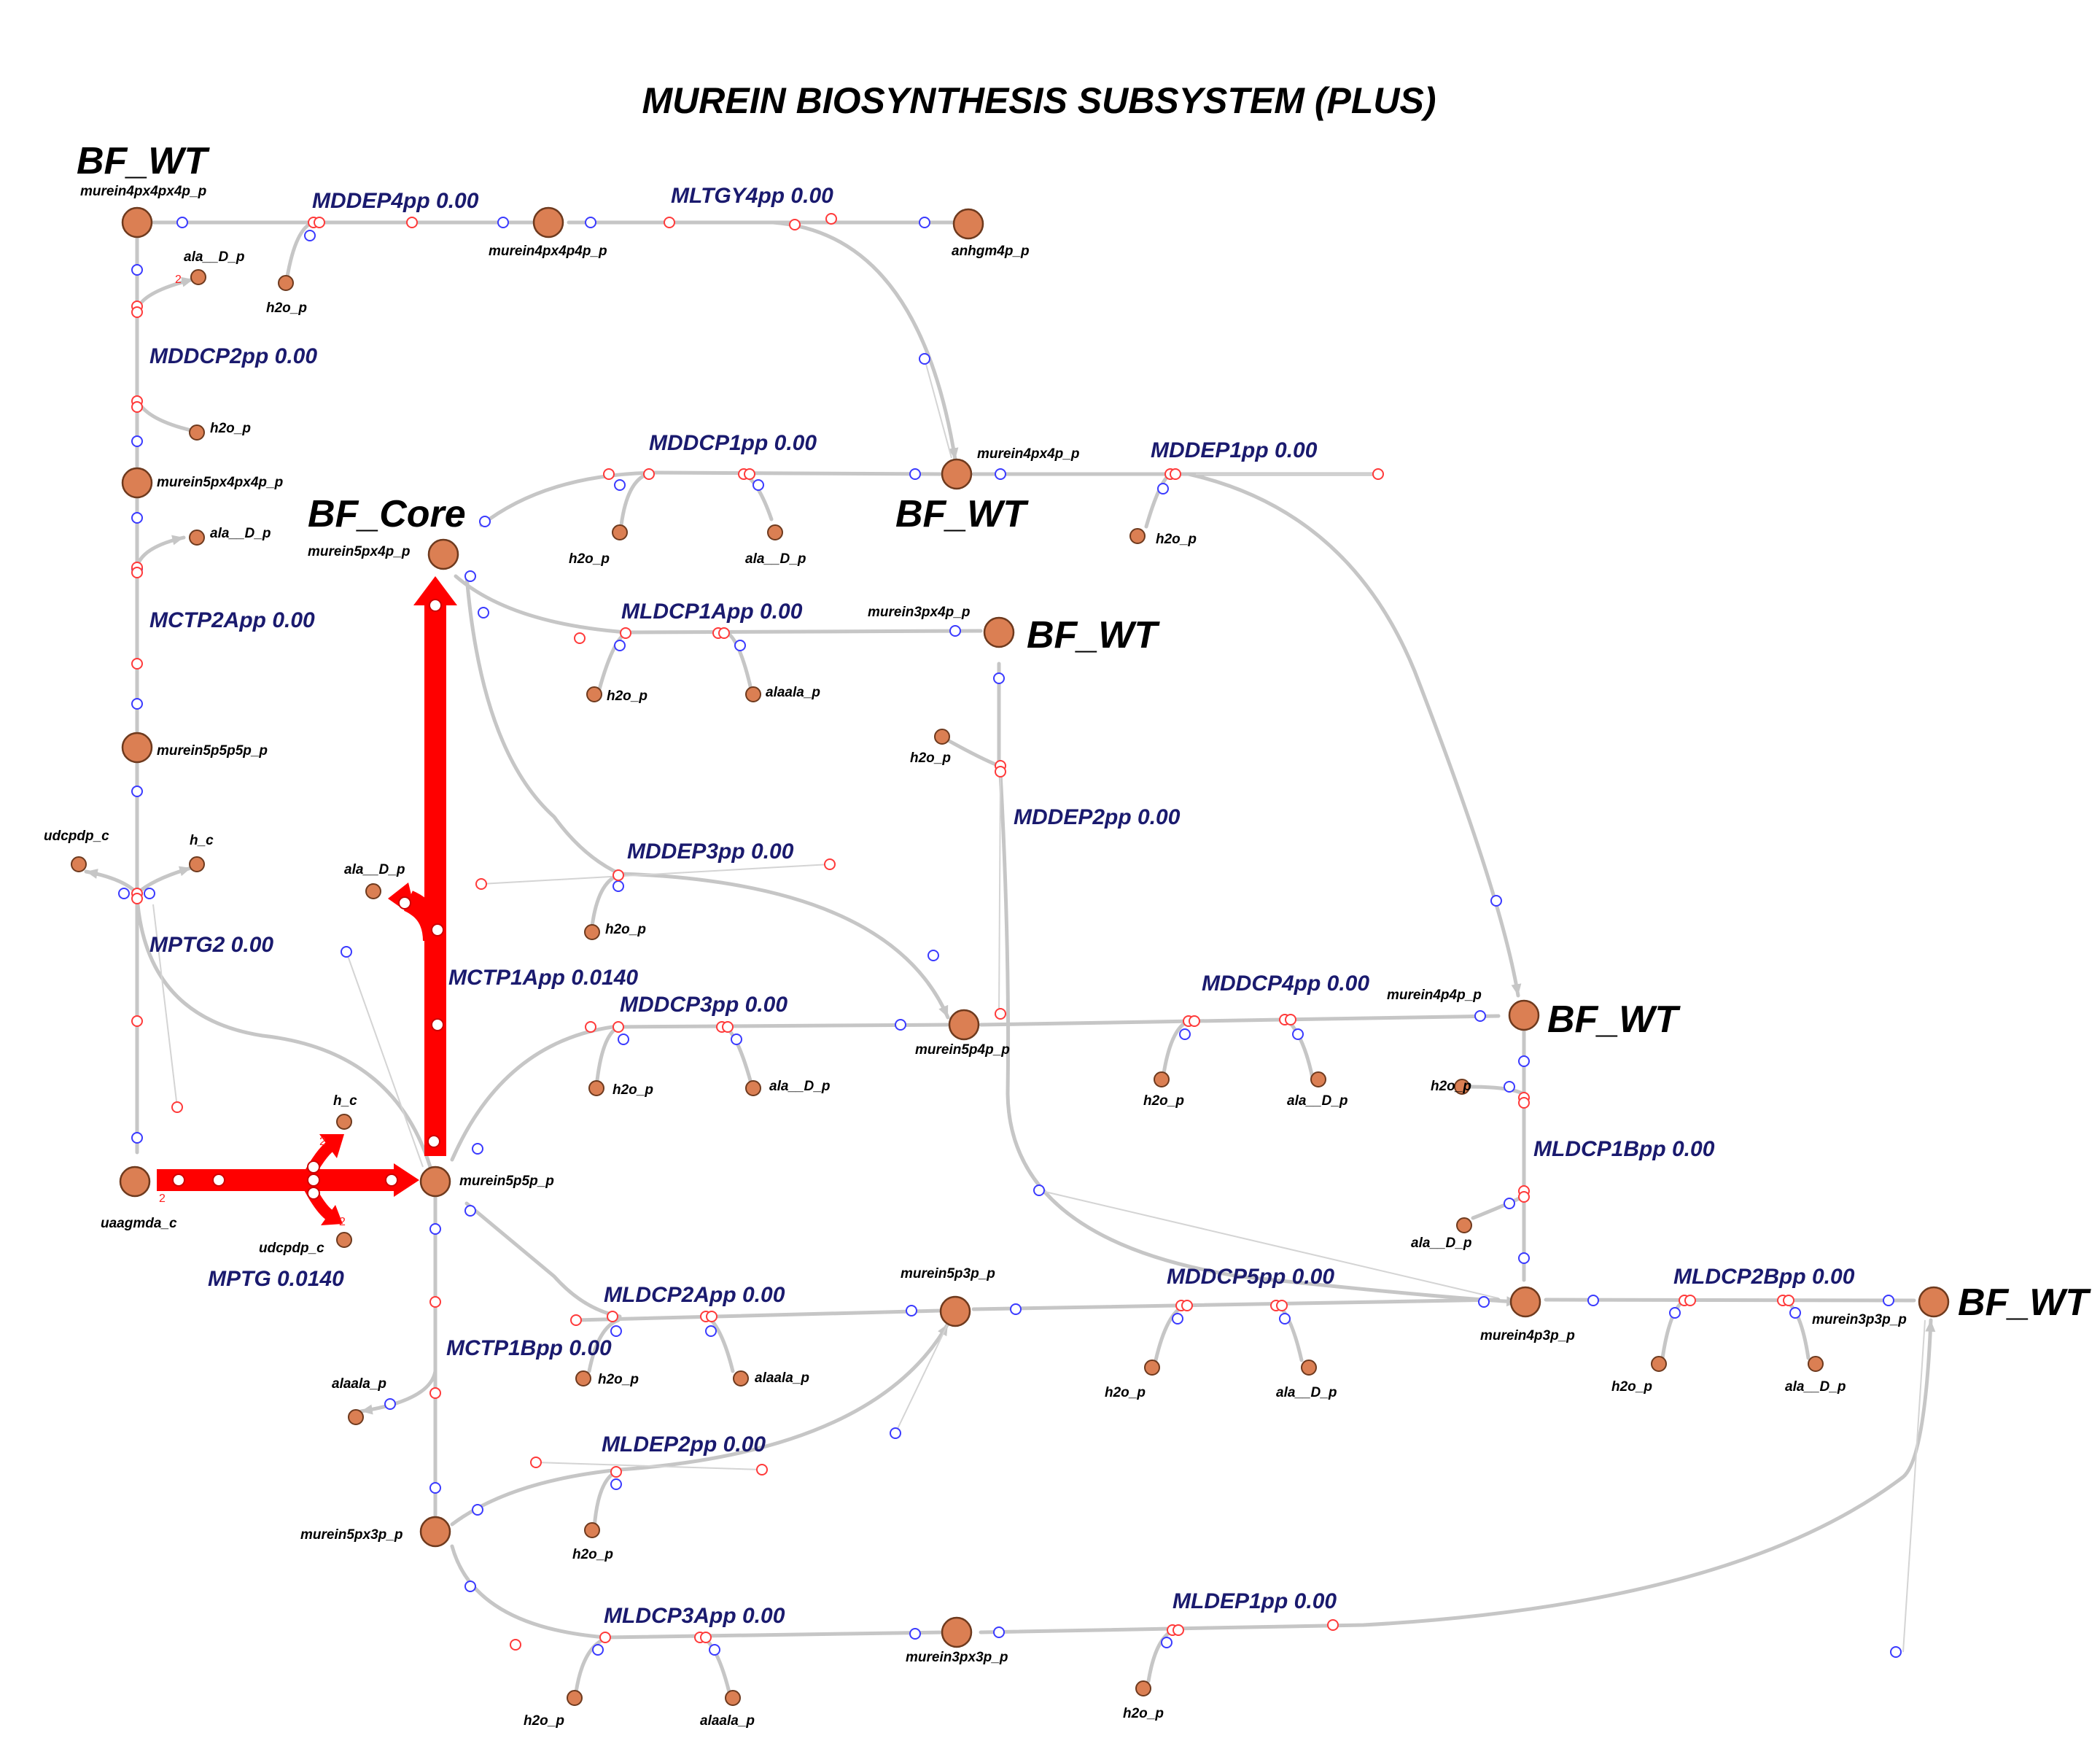  I want to click on metabolite-label: uaagmda_c, so click(139, 1223).